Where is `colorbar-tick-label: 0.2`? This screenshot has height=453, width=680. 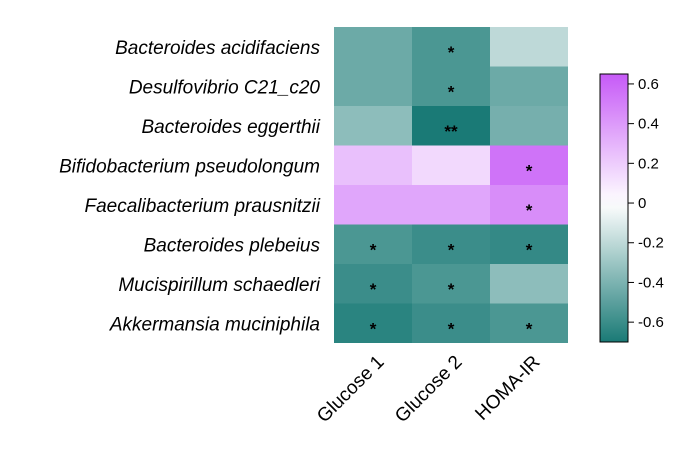 colorbar-tick-label: 0.2 is located at coordinates (648, 163).